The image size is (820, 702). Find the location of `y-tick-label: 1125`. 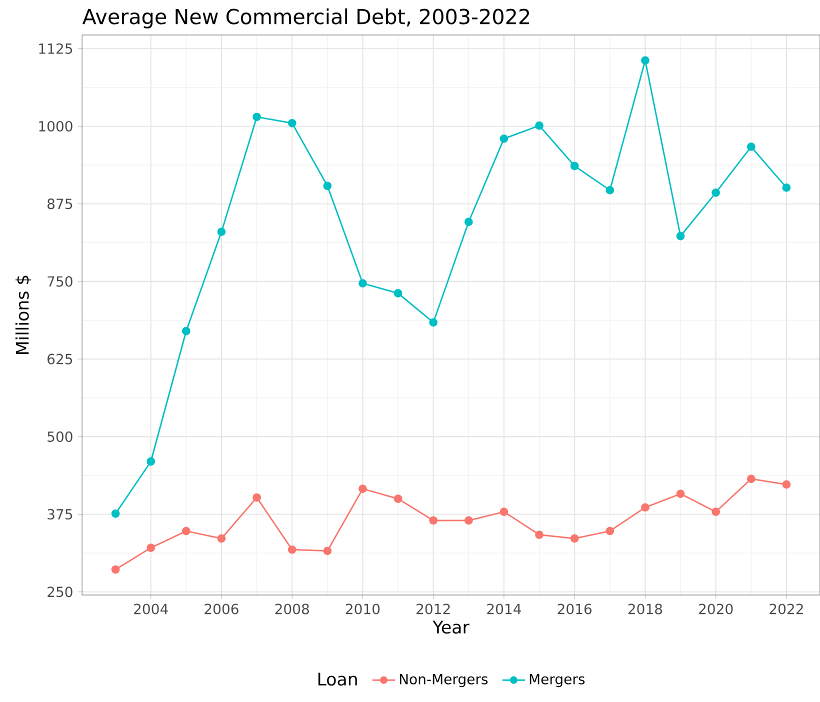

y-tick-label: 1125 is located at coordinates (55, 48).